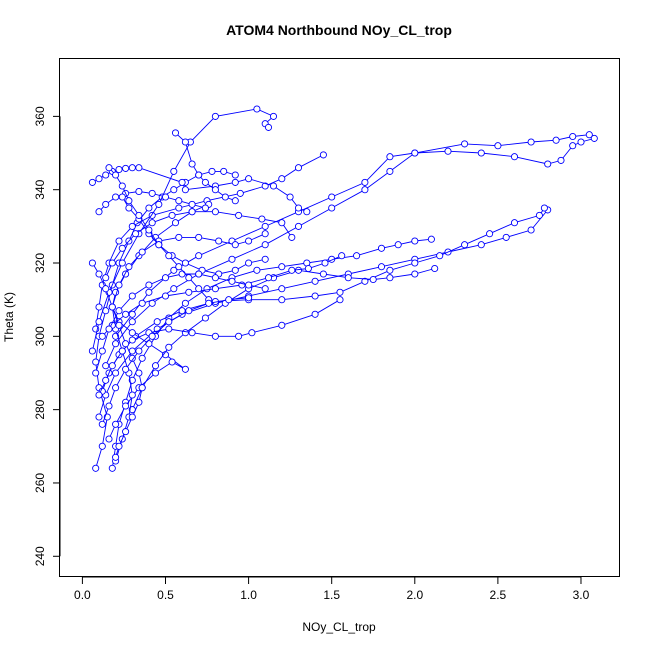  What do you see at coordinates (40, 483) in the screenshot?
I see `y-tick-label: 260` at bounding box center [40, 483].